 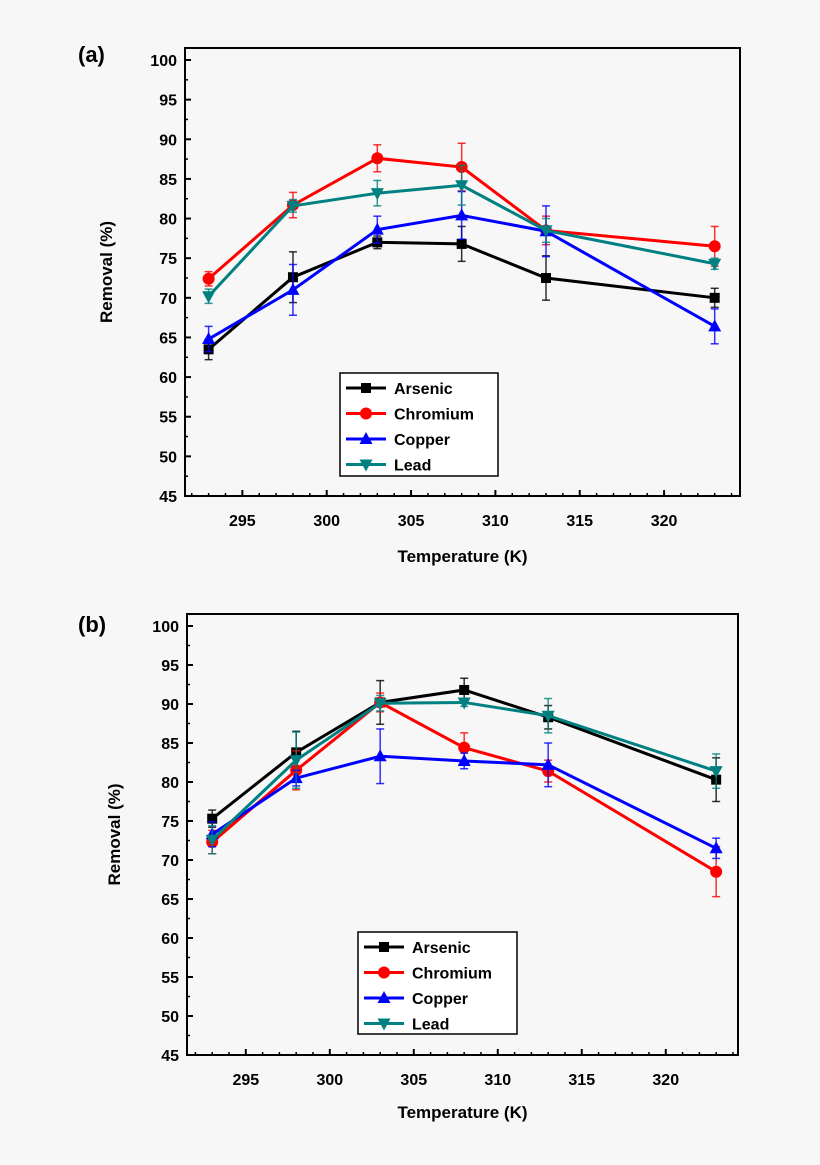 I want to click on series-arsenic, so click(x=461, y=293).